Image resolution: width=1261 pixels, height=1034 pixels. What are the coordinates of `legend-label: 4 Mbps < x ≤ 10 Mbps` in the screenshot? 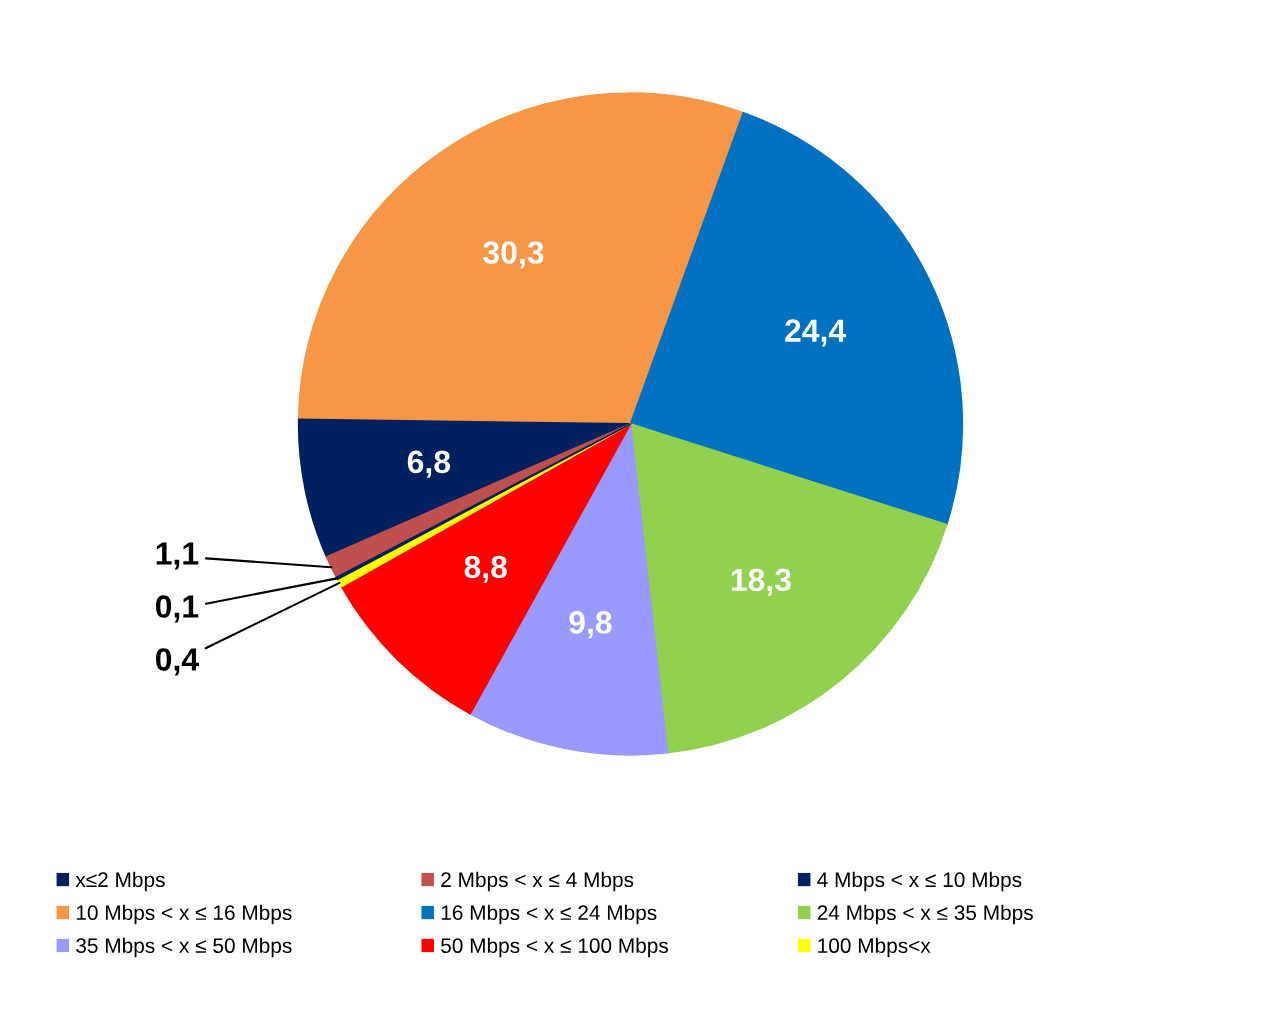 It's located at (919, 881).